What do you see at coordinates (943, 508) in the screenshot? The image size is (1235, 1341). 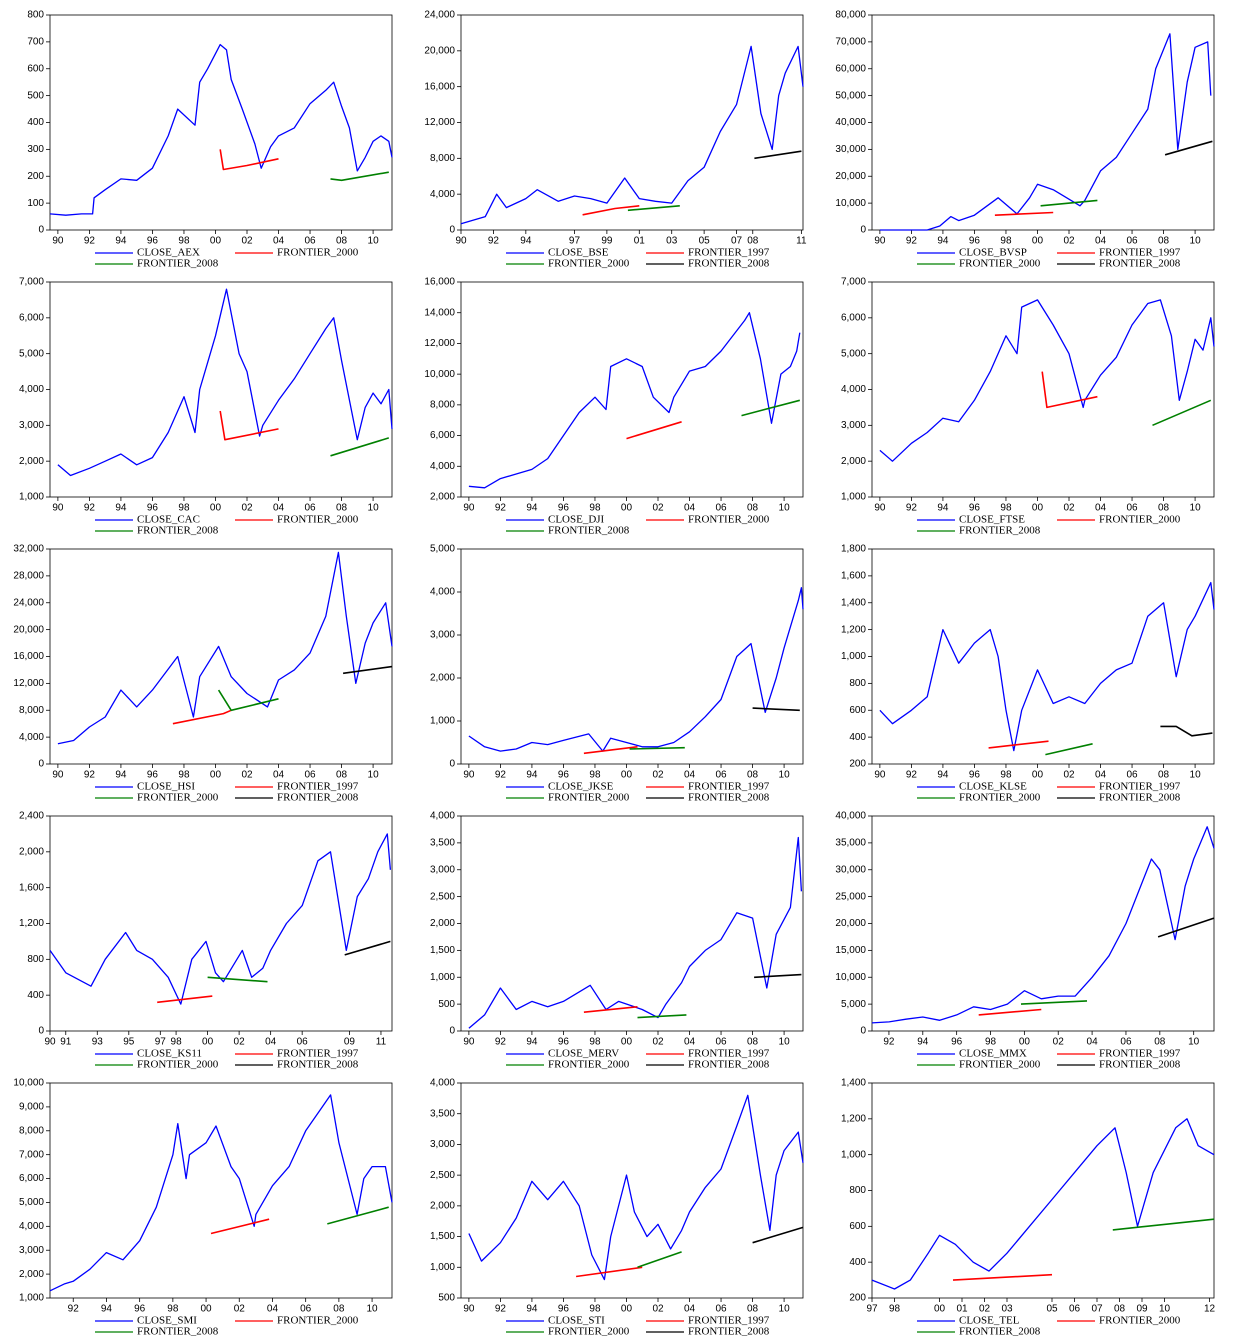 I see `x-tick-label: 94` at bounding box center [943, 508].